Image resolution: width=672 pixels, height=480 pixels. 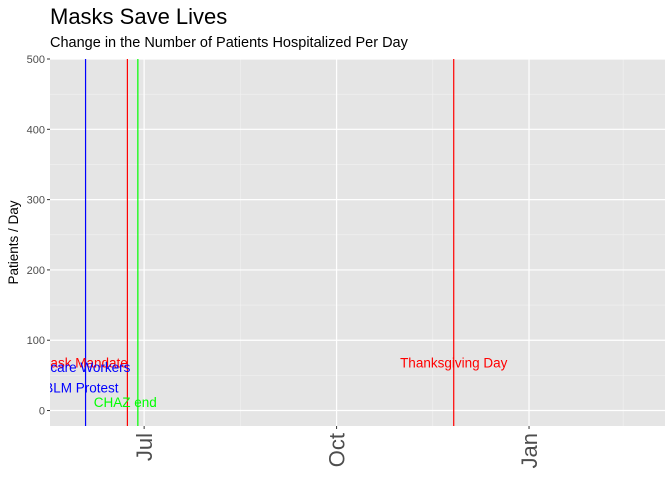 I want to click on annotation-label: Thanksgiving Day, so click(x=454, y=363).